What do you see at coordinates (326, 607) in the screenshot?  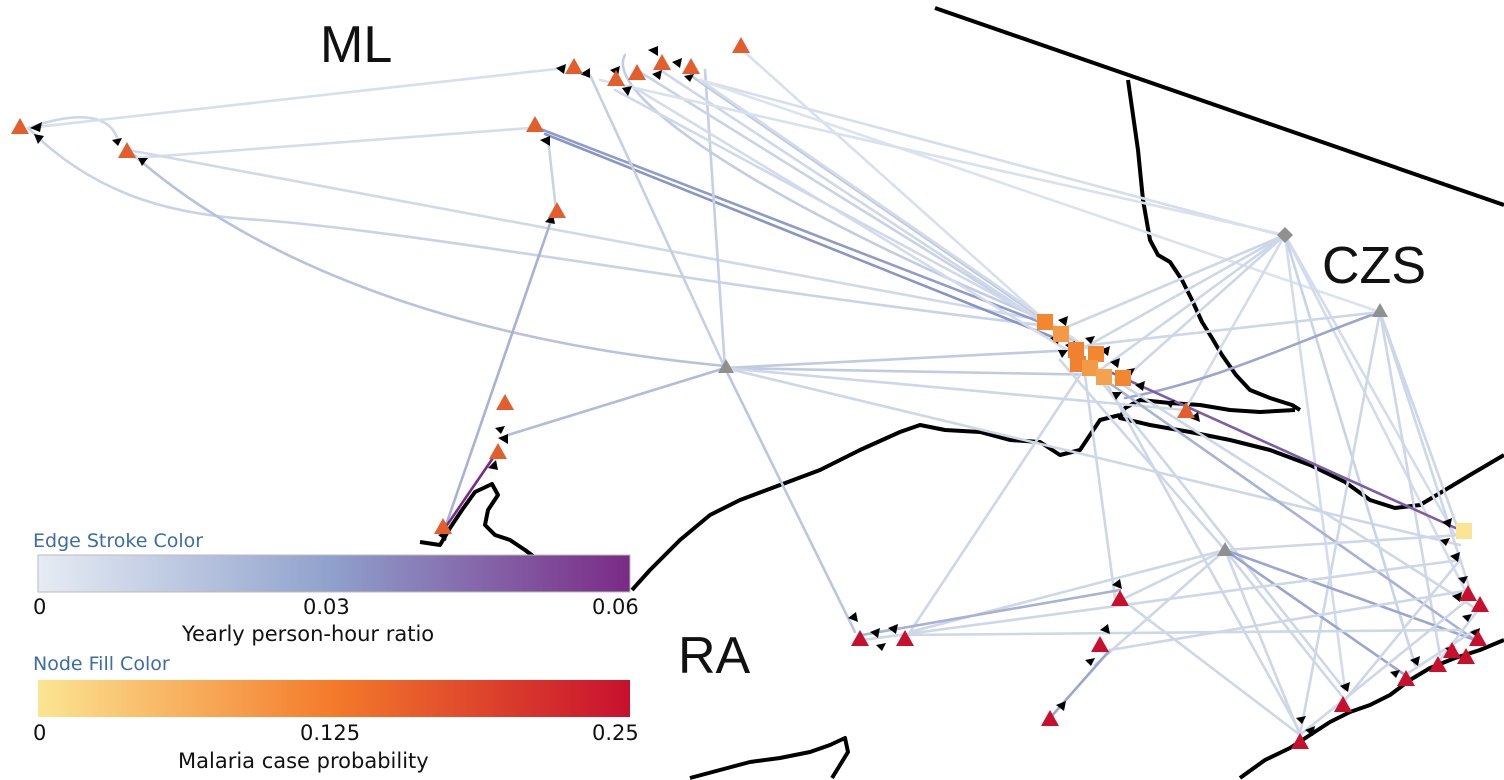 I see `legend-edge-tick-mid: 0.03` at bounding box center [326, 607].